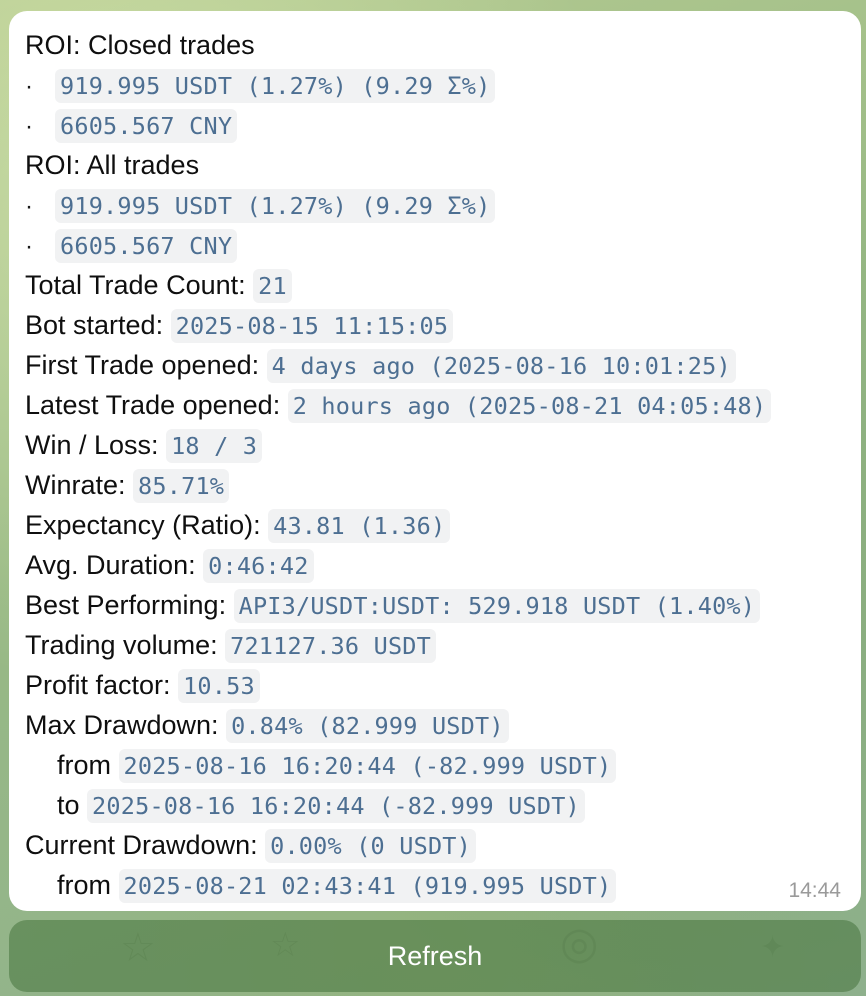 This screenshot has height=996, width=866. Describe the element at coordinates (330, 646) in the screenshot. I see `stat-value: 721127.36 USDT` at that location.